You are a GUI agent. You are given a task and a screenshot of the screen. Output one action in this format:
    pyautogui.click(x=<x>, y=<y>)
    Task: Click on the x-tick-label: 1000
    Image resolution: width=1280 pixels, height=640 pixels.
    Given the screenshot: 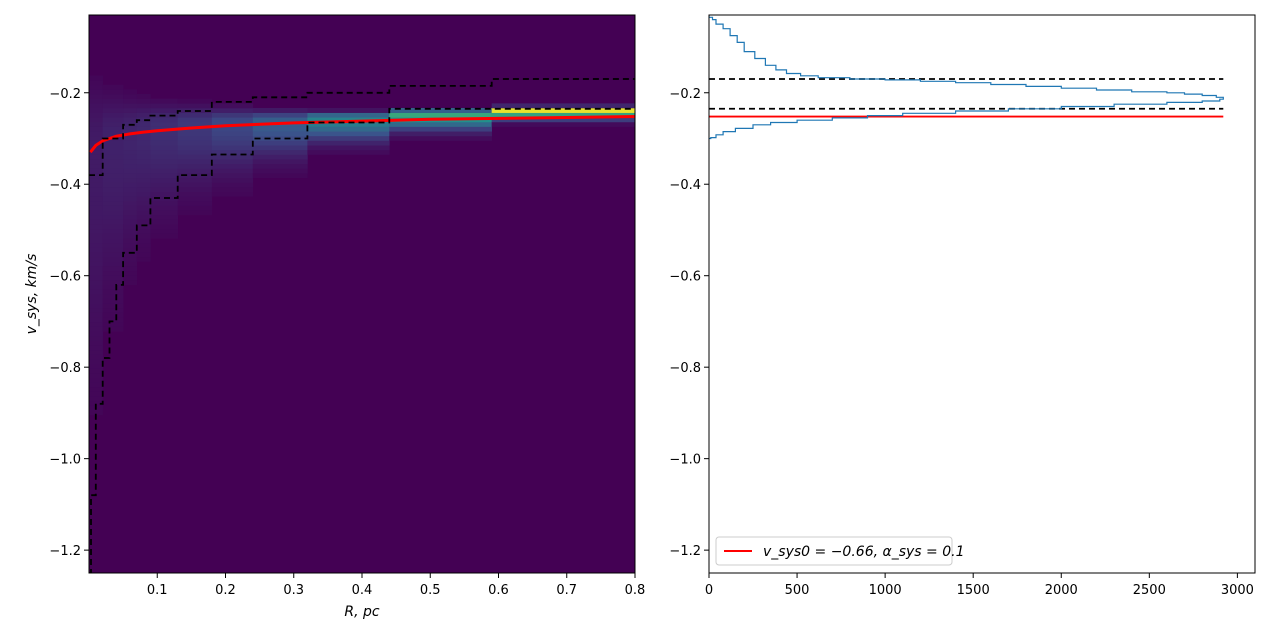 What is the action you would take?
    pyautogui.click(x=885, y=590)
    